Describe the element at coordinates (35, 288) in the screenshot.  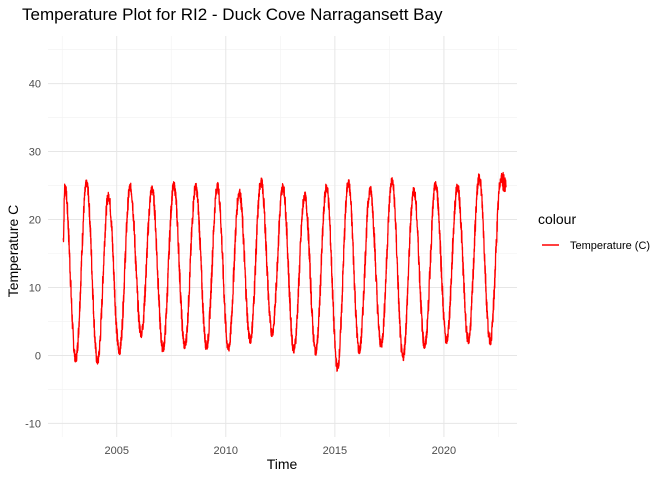
I see `y-tick-label: 10` at that location.